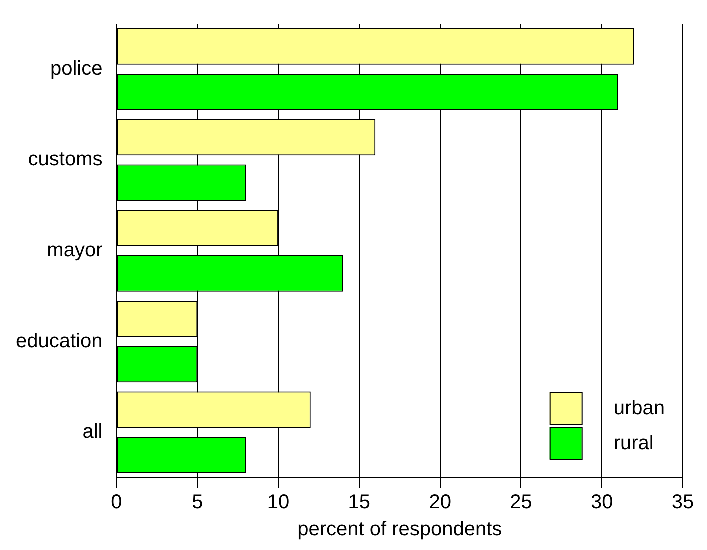 The height and width of the screenshot is (550, 707). I want to click on x-tick-label: 5, so click(198, 503).